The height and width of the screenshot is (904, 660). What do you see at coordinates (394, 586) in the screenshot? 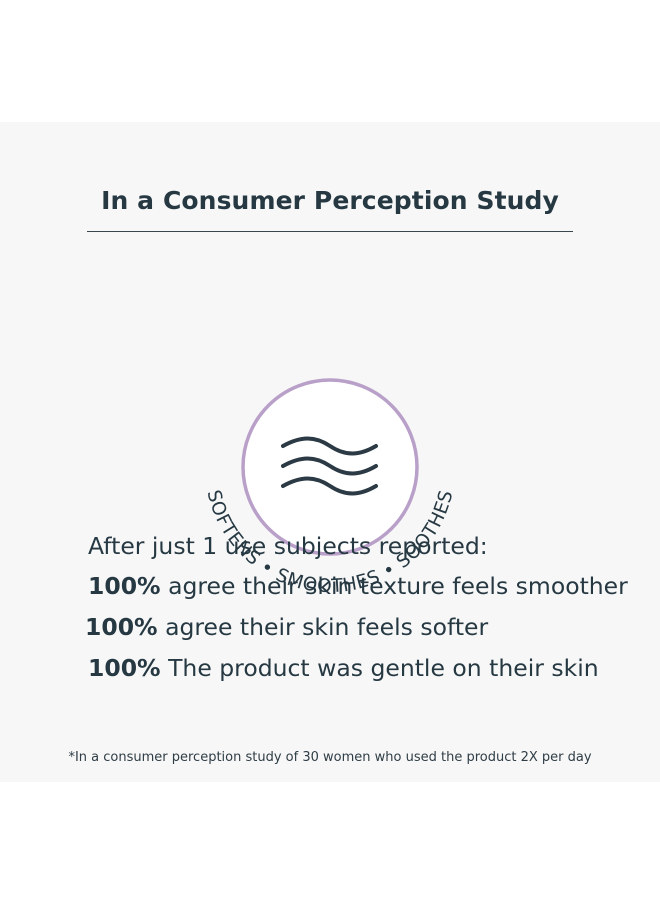
I see `stat-text: agree their skin texture feels smoother` at bounding box center [394, 586].